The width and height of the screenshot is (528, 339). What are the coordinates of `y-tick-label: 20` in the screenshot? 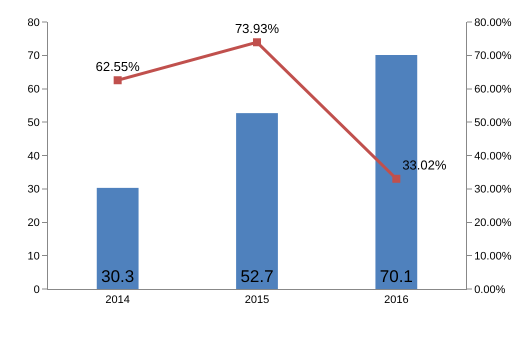 It's located at (34, 223).